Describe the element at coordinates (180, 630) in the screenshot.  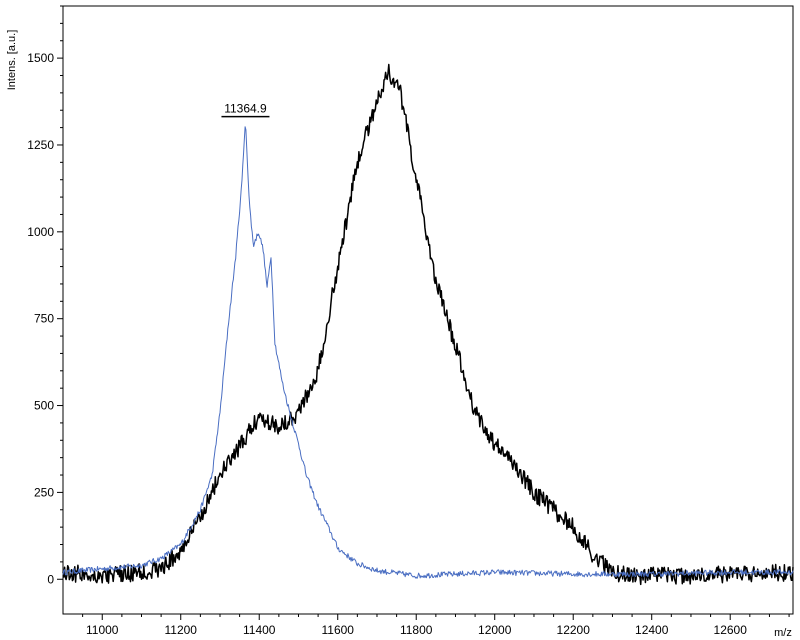
I see `x-tick-label: 11200` at that location.